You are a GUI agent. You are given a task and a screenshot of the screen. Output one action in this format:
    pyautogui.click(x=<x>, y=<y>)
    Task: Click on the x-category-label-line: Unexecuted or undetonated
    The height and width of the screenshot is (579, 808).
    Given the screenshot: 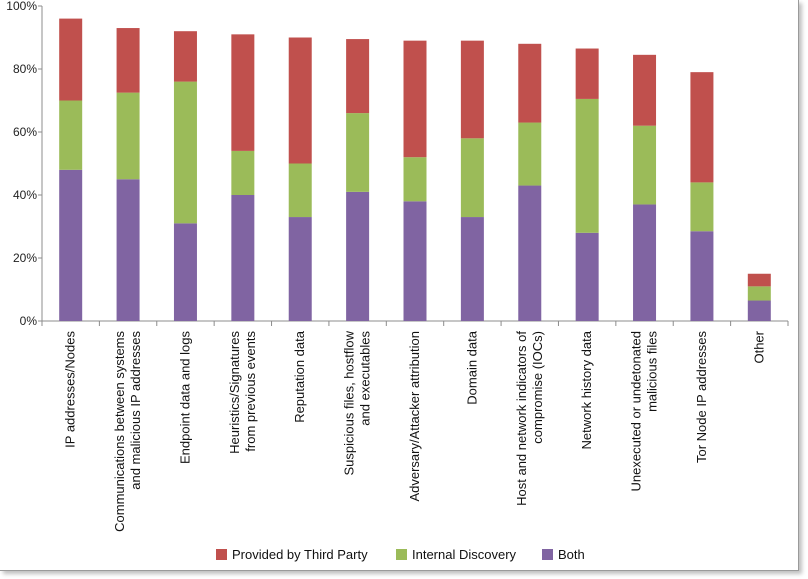 What is the action you would take?
    pyautogui.click(x=636, y=411)
    